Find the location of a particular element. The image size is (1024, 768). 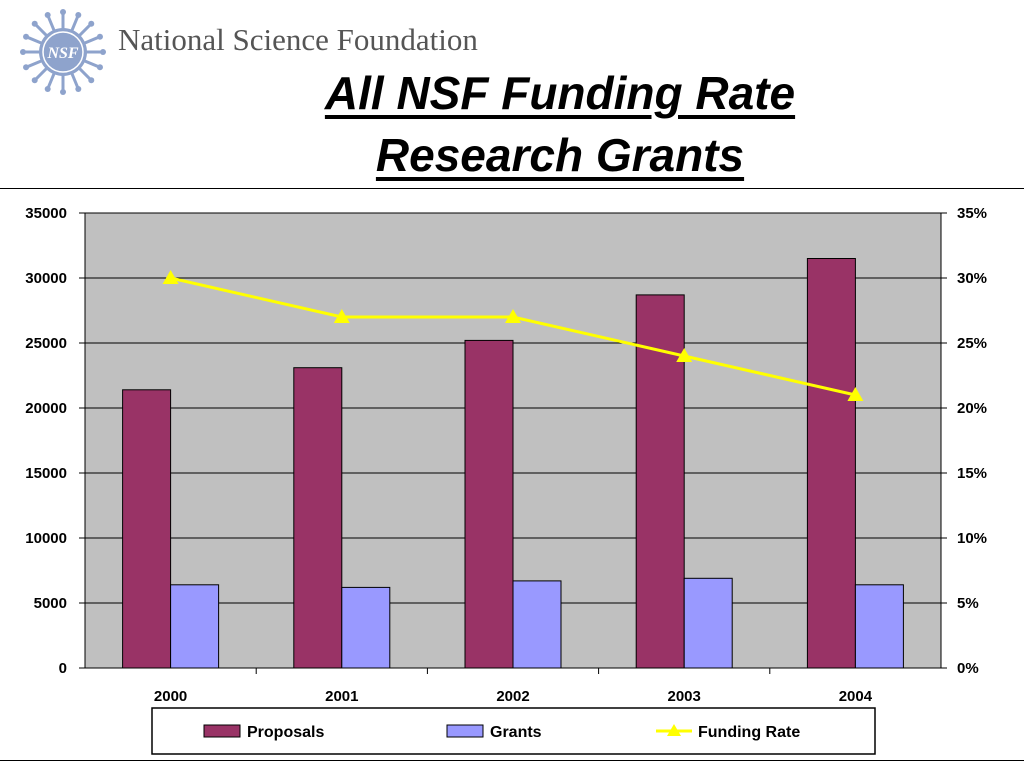

seal-text: NSF is located at coordinates (62, 53).